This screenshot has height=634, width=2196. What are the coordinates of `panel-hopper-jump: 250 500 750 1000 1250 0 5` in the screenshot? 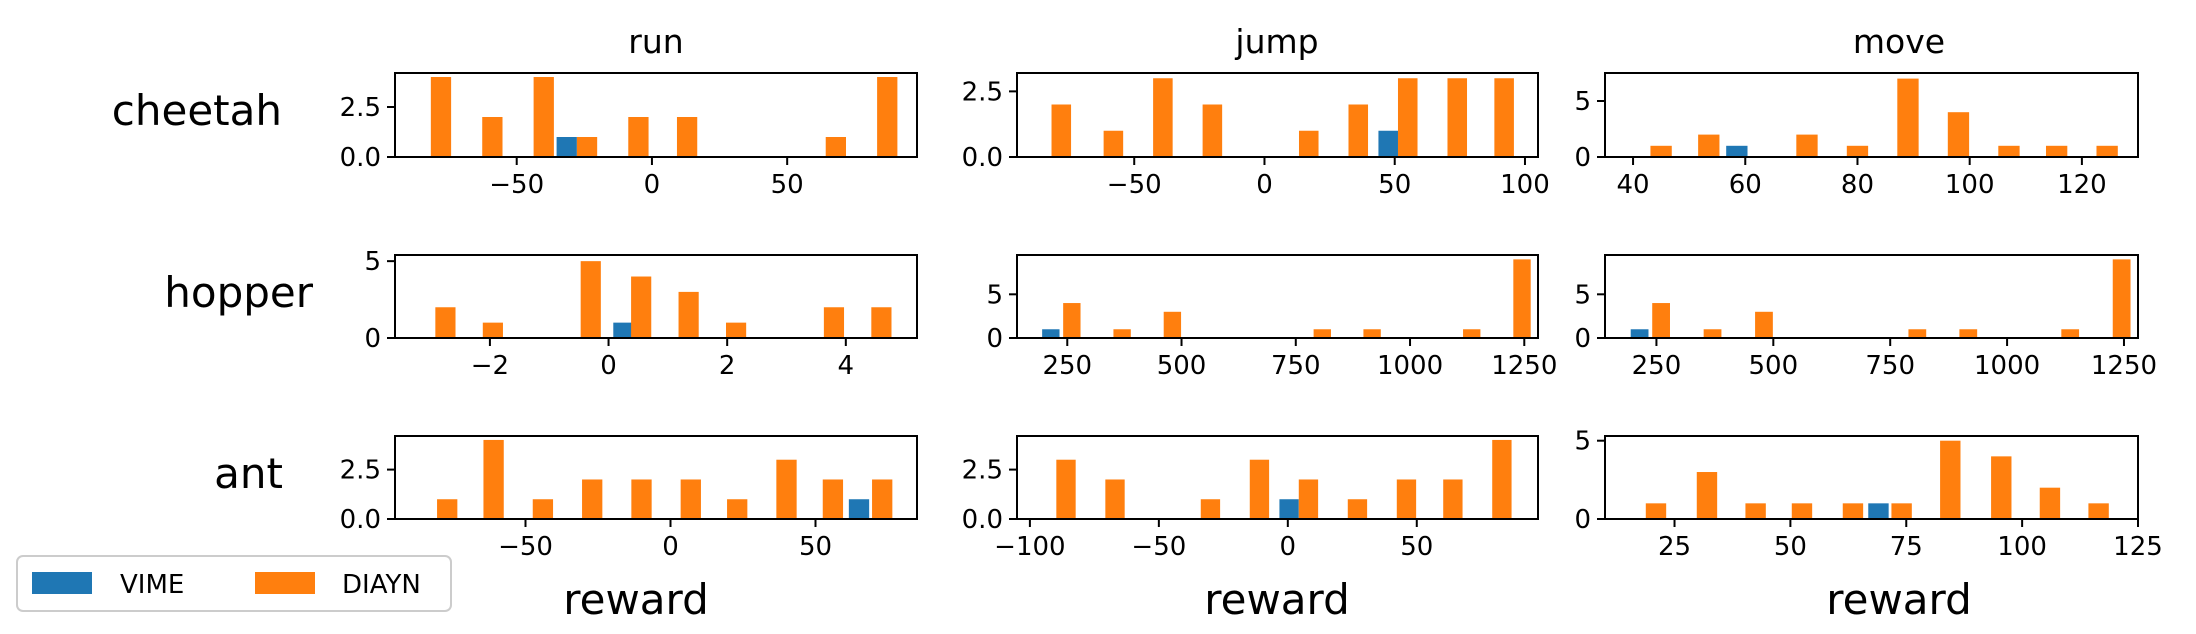 It's located at (1271, 317).